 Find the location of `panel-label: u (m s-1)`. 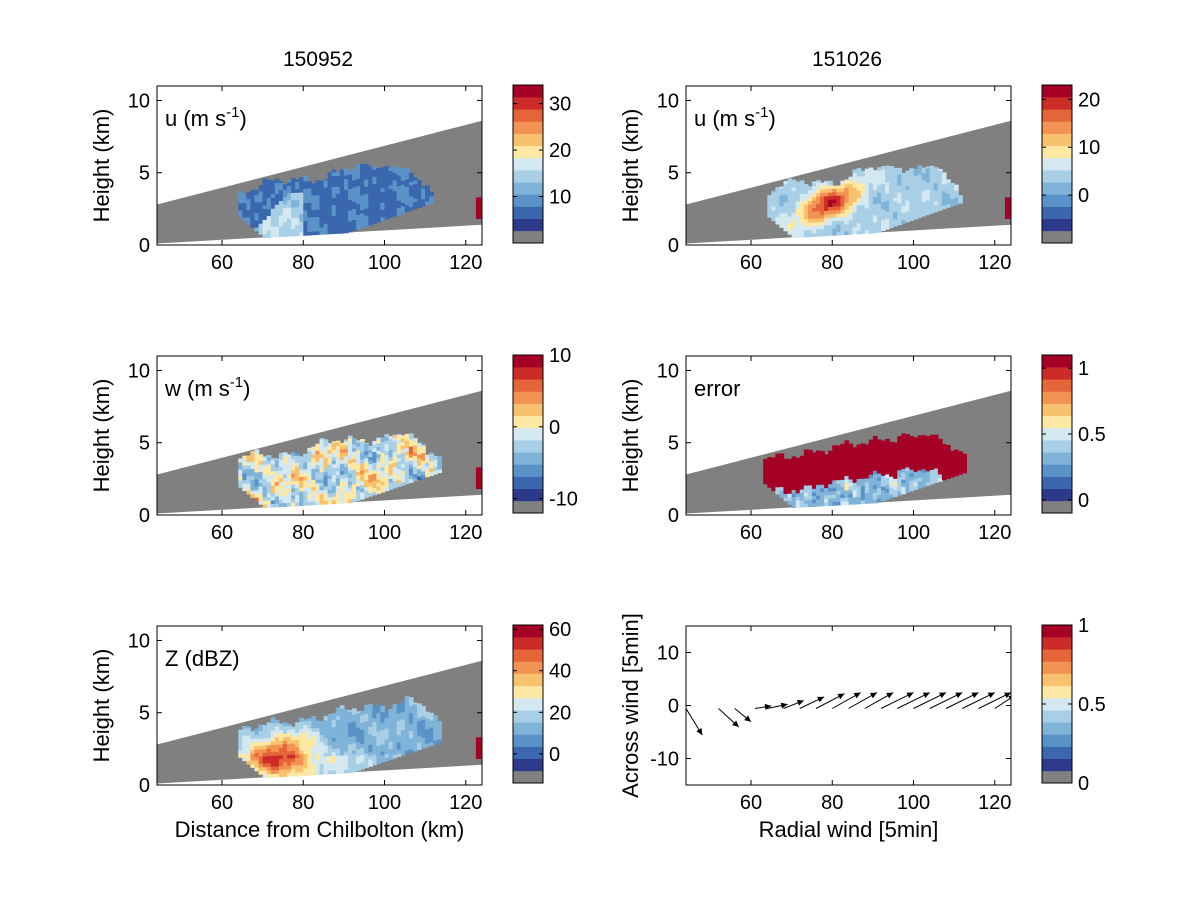

panel-label: u (m s-1) is located at coordinates (735, 117).